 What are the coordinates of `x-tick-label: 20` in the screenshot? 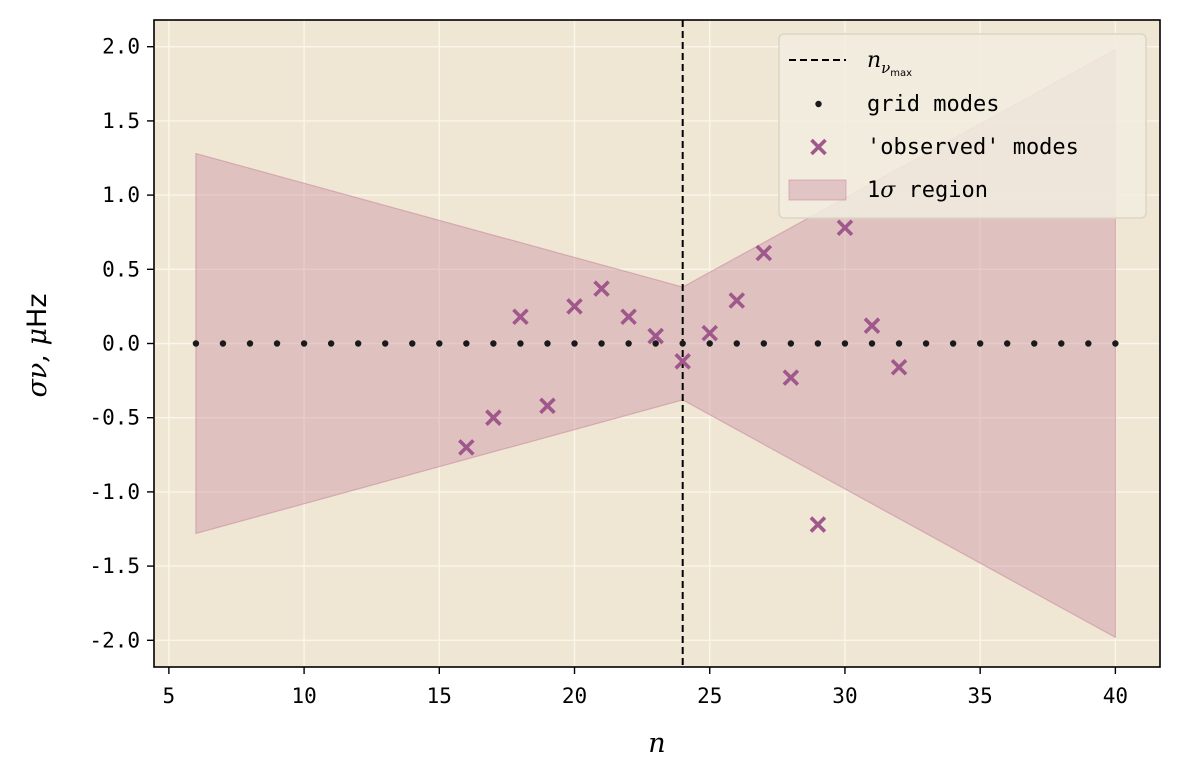 It's located at (574, 696).